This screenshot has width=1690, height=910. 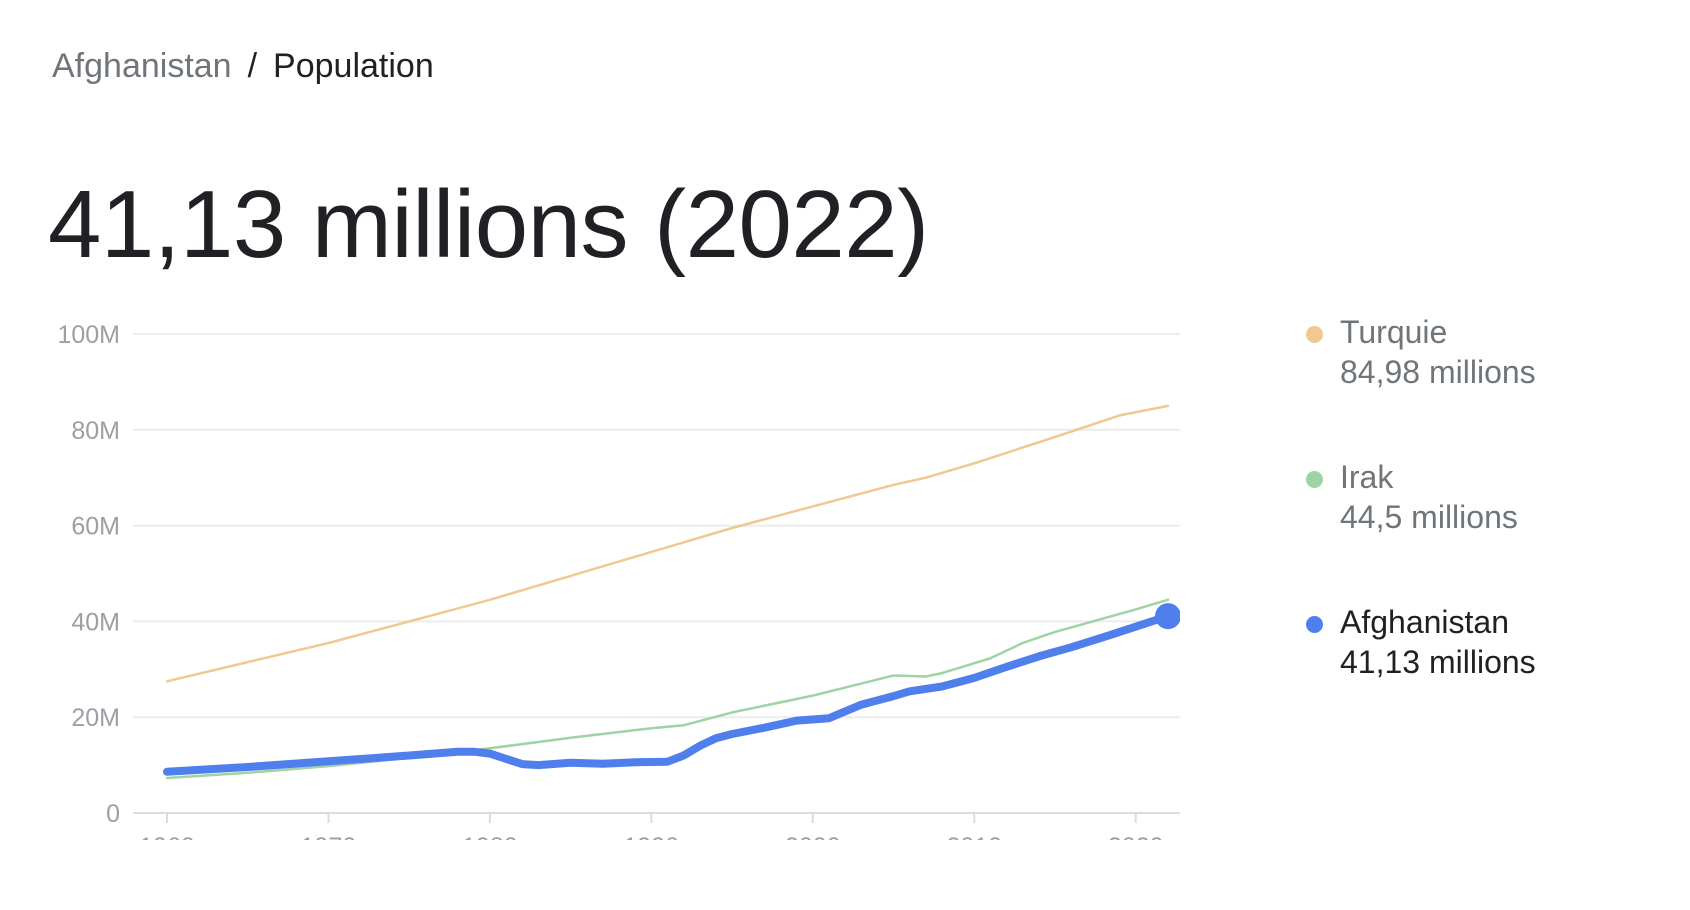 I want to click on y-tick-label: 0, so click(x=113, y=814).